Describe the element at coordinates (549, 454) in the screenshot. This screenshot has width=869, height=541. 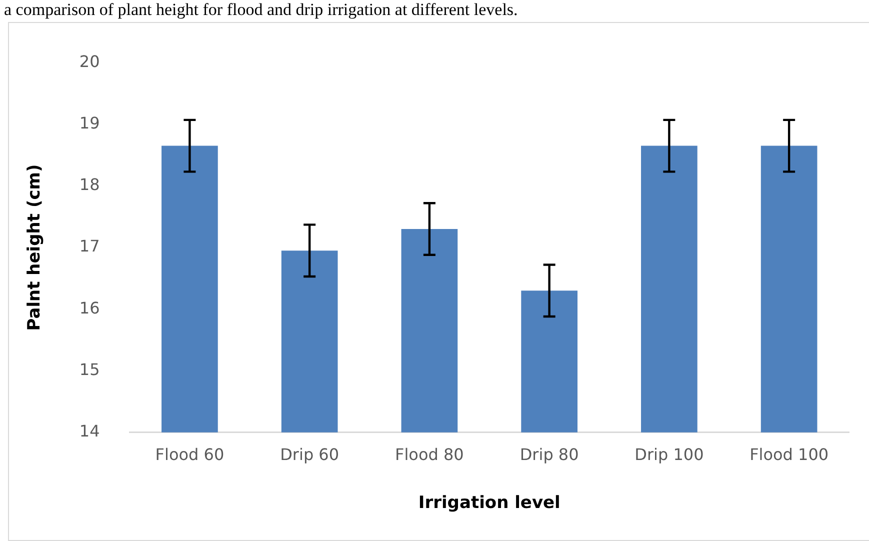
I see `x-tick-label: Drip 80` at that location.